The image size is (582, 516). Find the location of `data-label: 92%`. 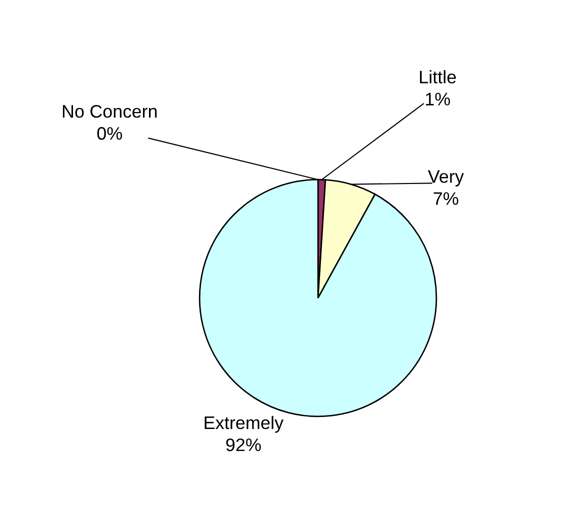

data-label: 92% is located at coordinates (243, 445).